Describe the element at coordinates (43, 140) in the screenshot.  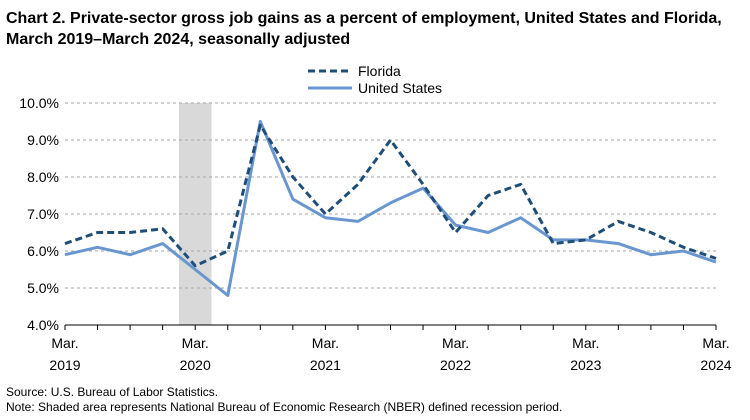
I see `y-tick-label: 9.0%` at that location.